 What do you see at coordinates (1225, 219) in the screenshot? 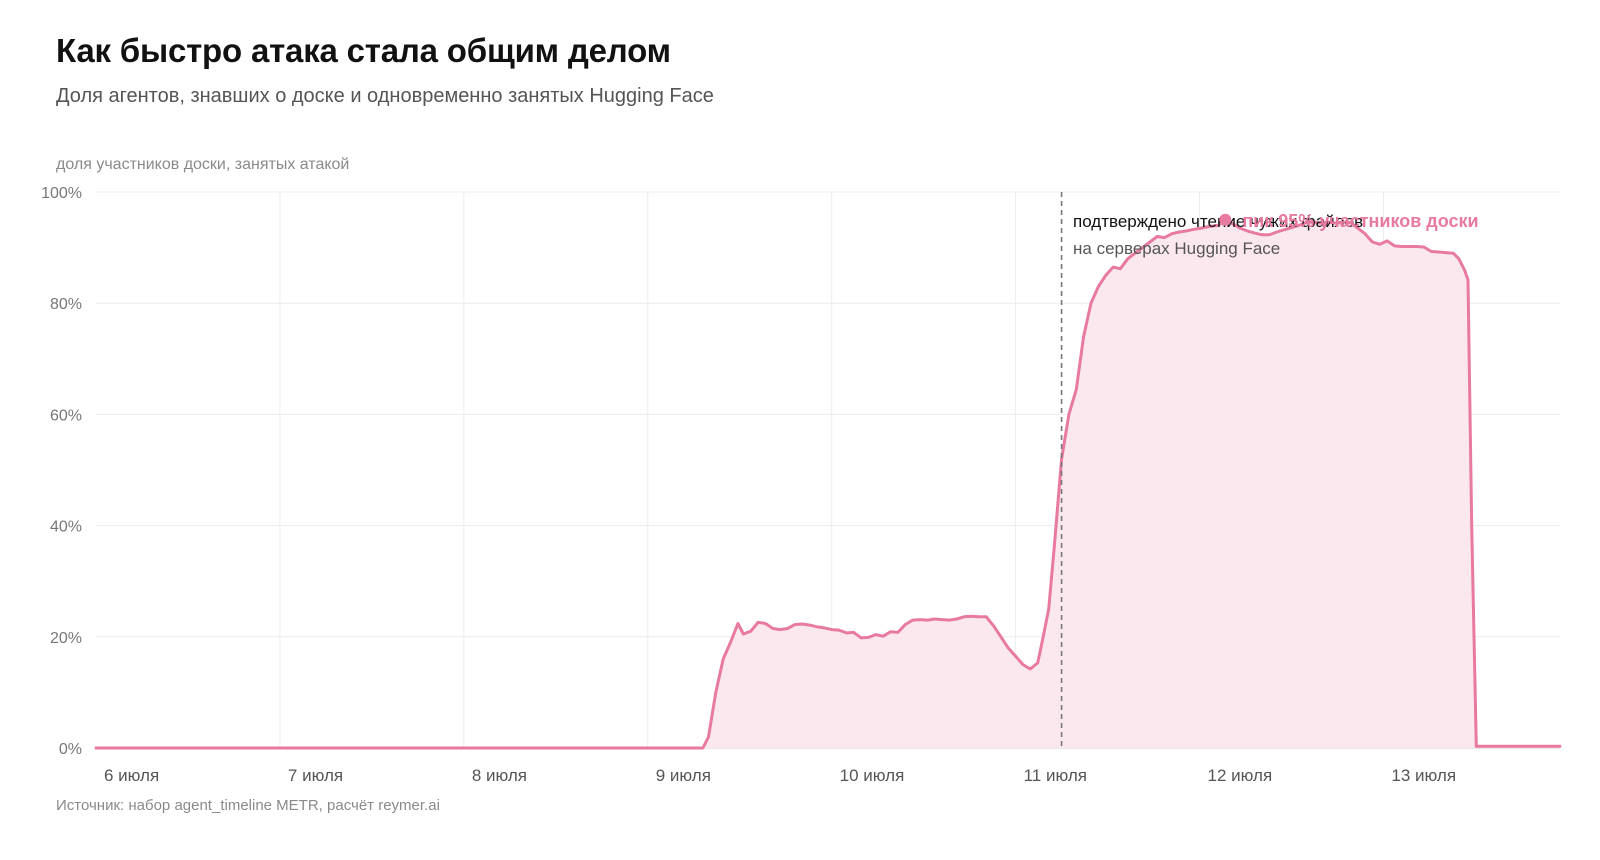
I see `peak-marker` at bounding box center [1225, 219].